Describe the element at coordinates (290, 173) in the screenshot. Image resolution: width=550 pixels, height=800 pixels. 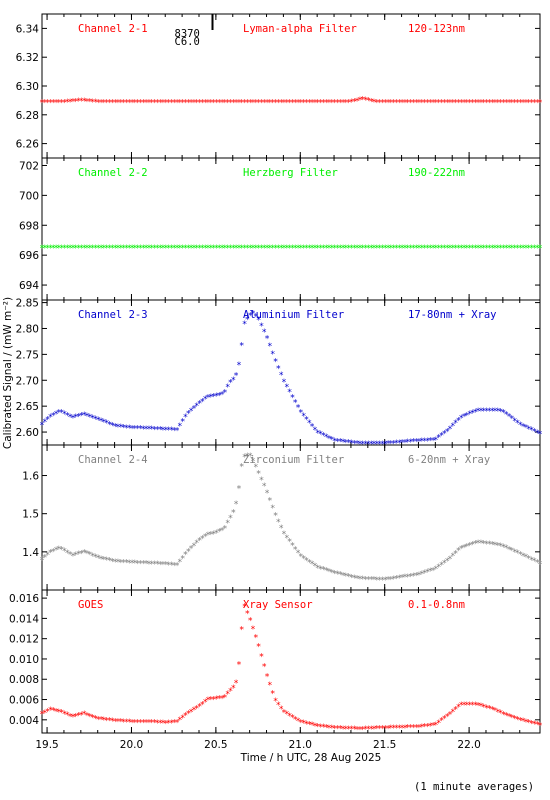
I see `filter-label: Herzberg Filter` at that location.